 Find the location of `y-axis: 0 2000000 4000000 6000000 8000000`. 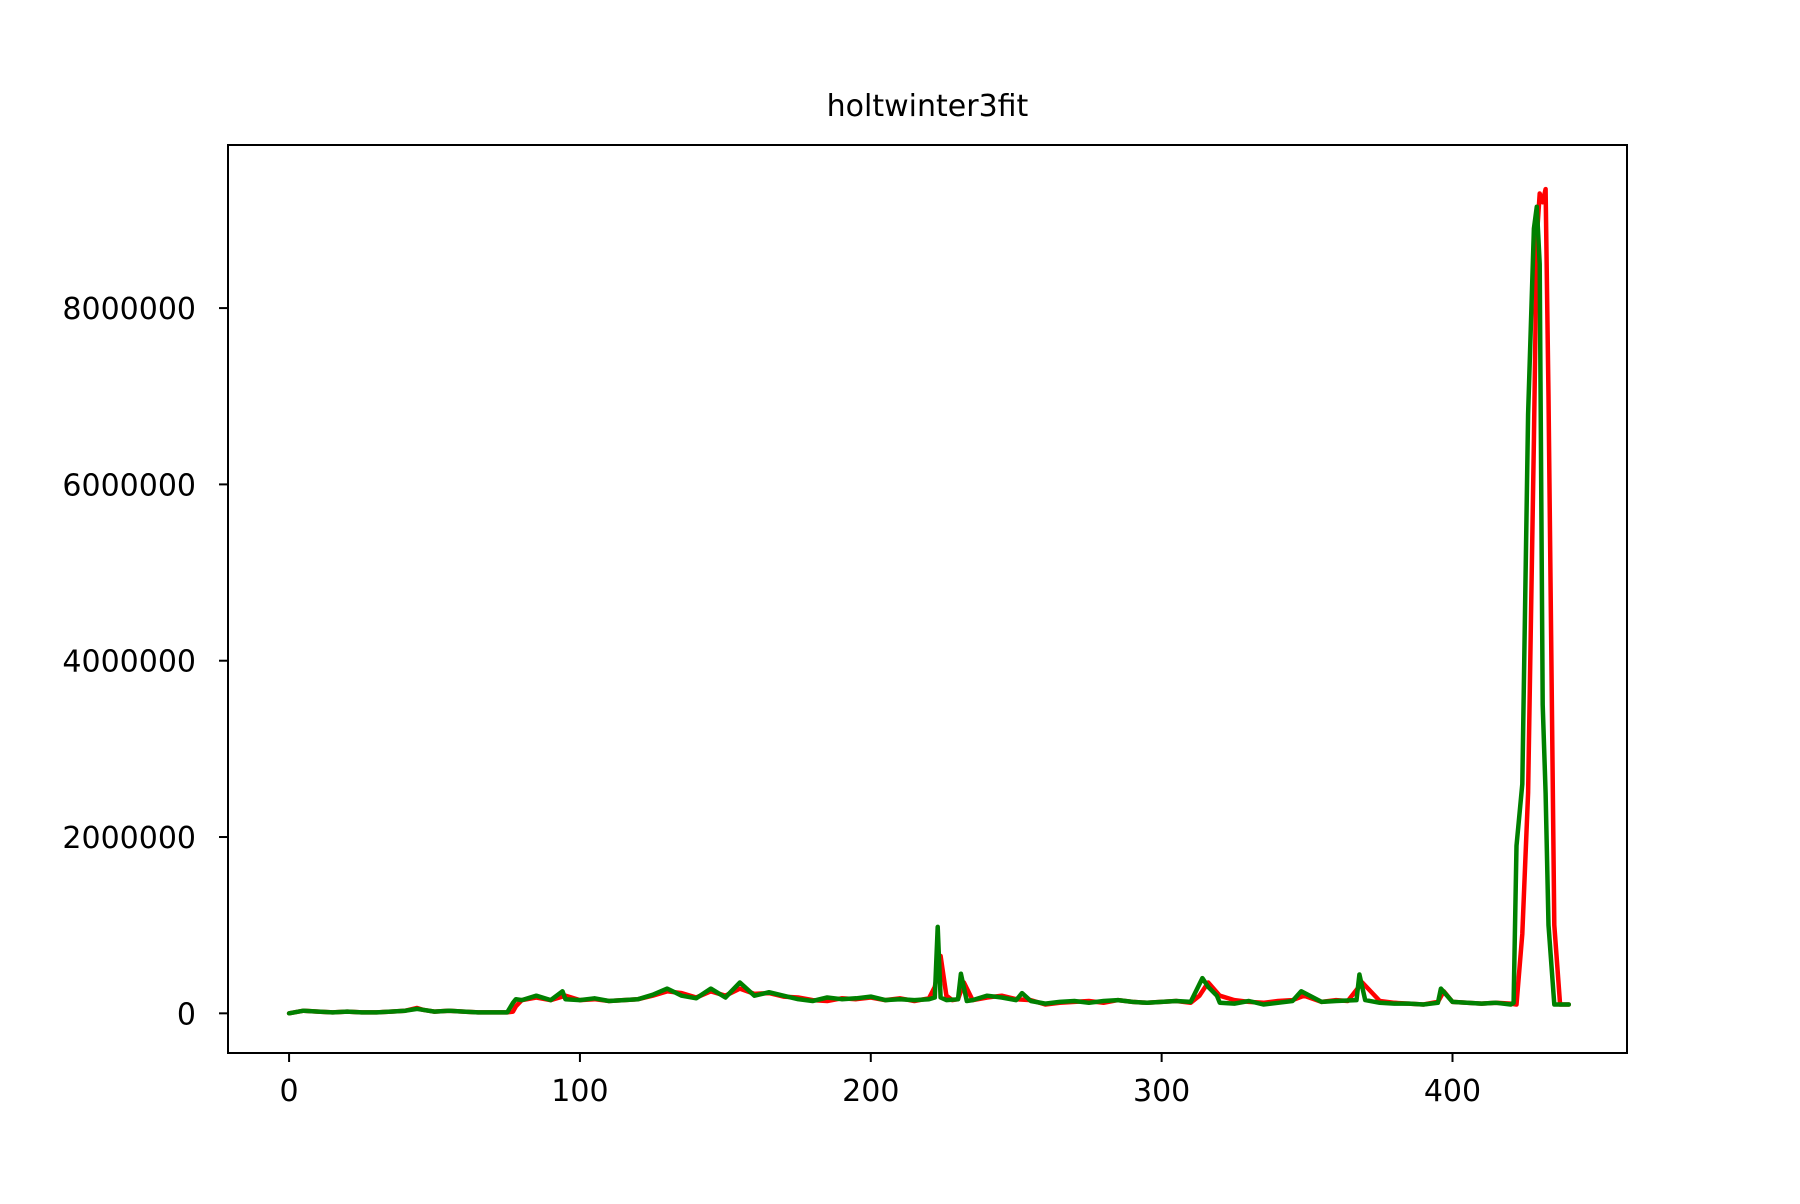

y-axis: 0 2000000 4000000 6000000 8000000 is located at coordinates (145, 662).